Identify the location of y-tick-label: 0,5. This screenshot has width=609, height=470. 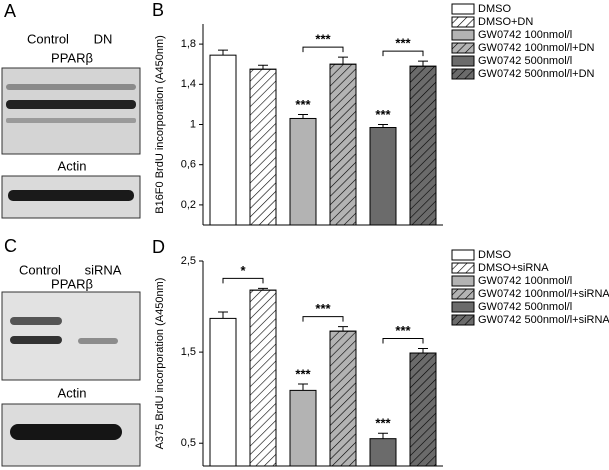
(188, 443).